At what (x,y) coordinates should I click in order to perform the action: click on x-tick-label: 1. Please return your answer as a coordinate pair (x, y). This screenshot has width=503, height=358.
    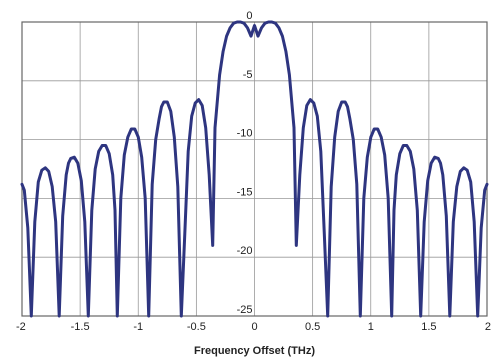
    Looking at the image, I should click on (371, 327).